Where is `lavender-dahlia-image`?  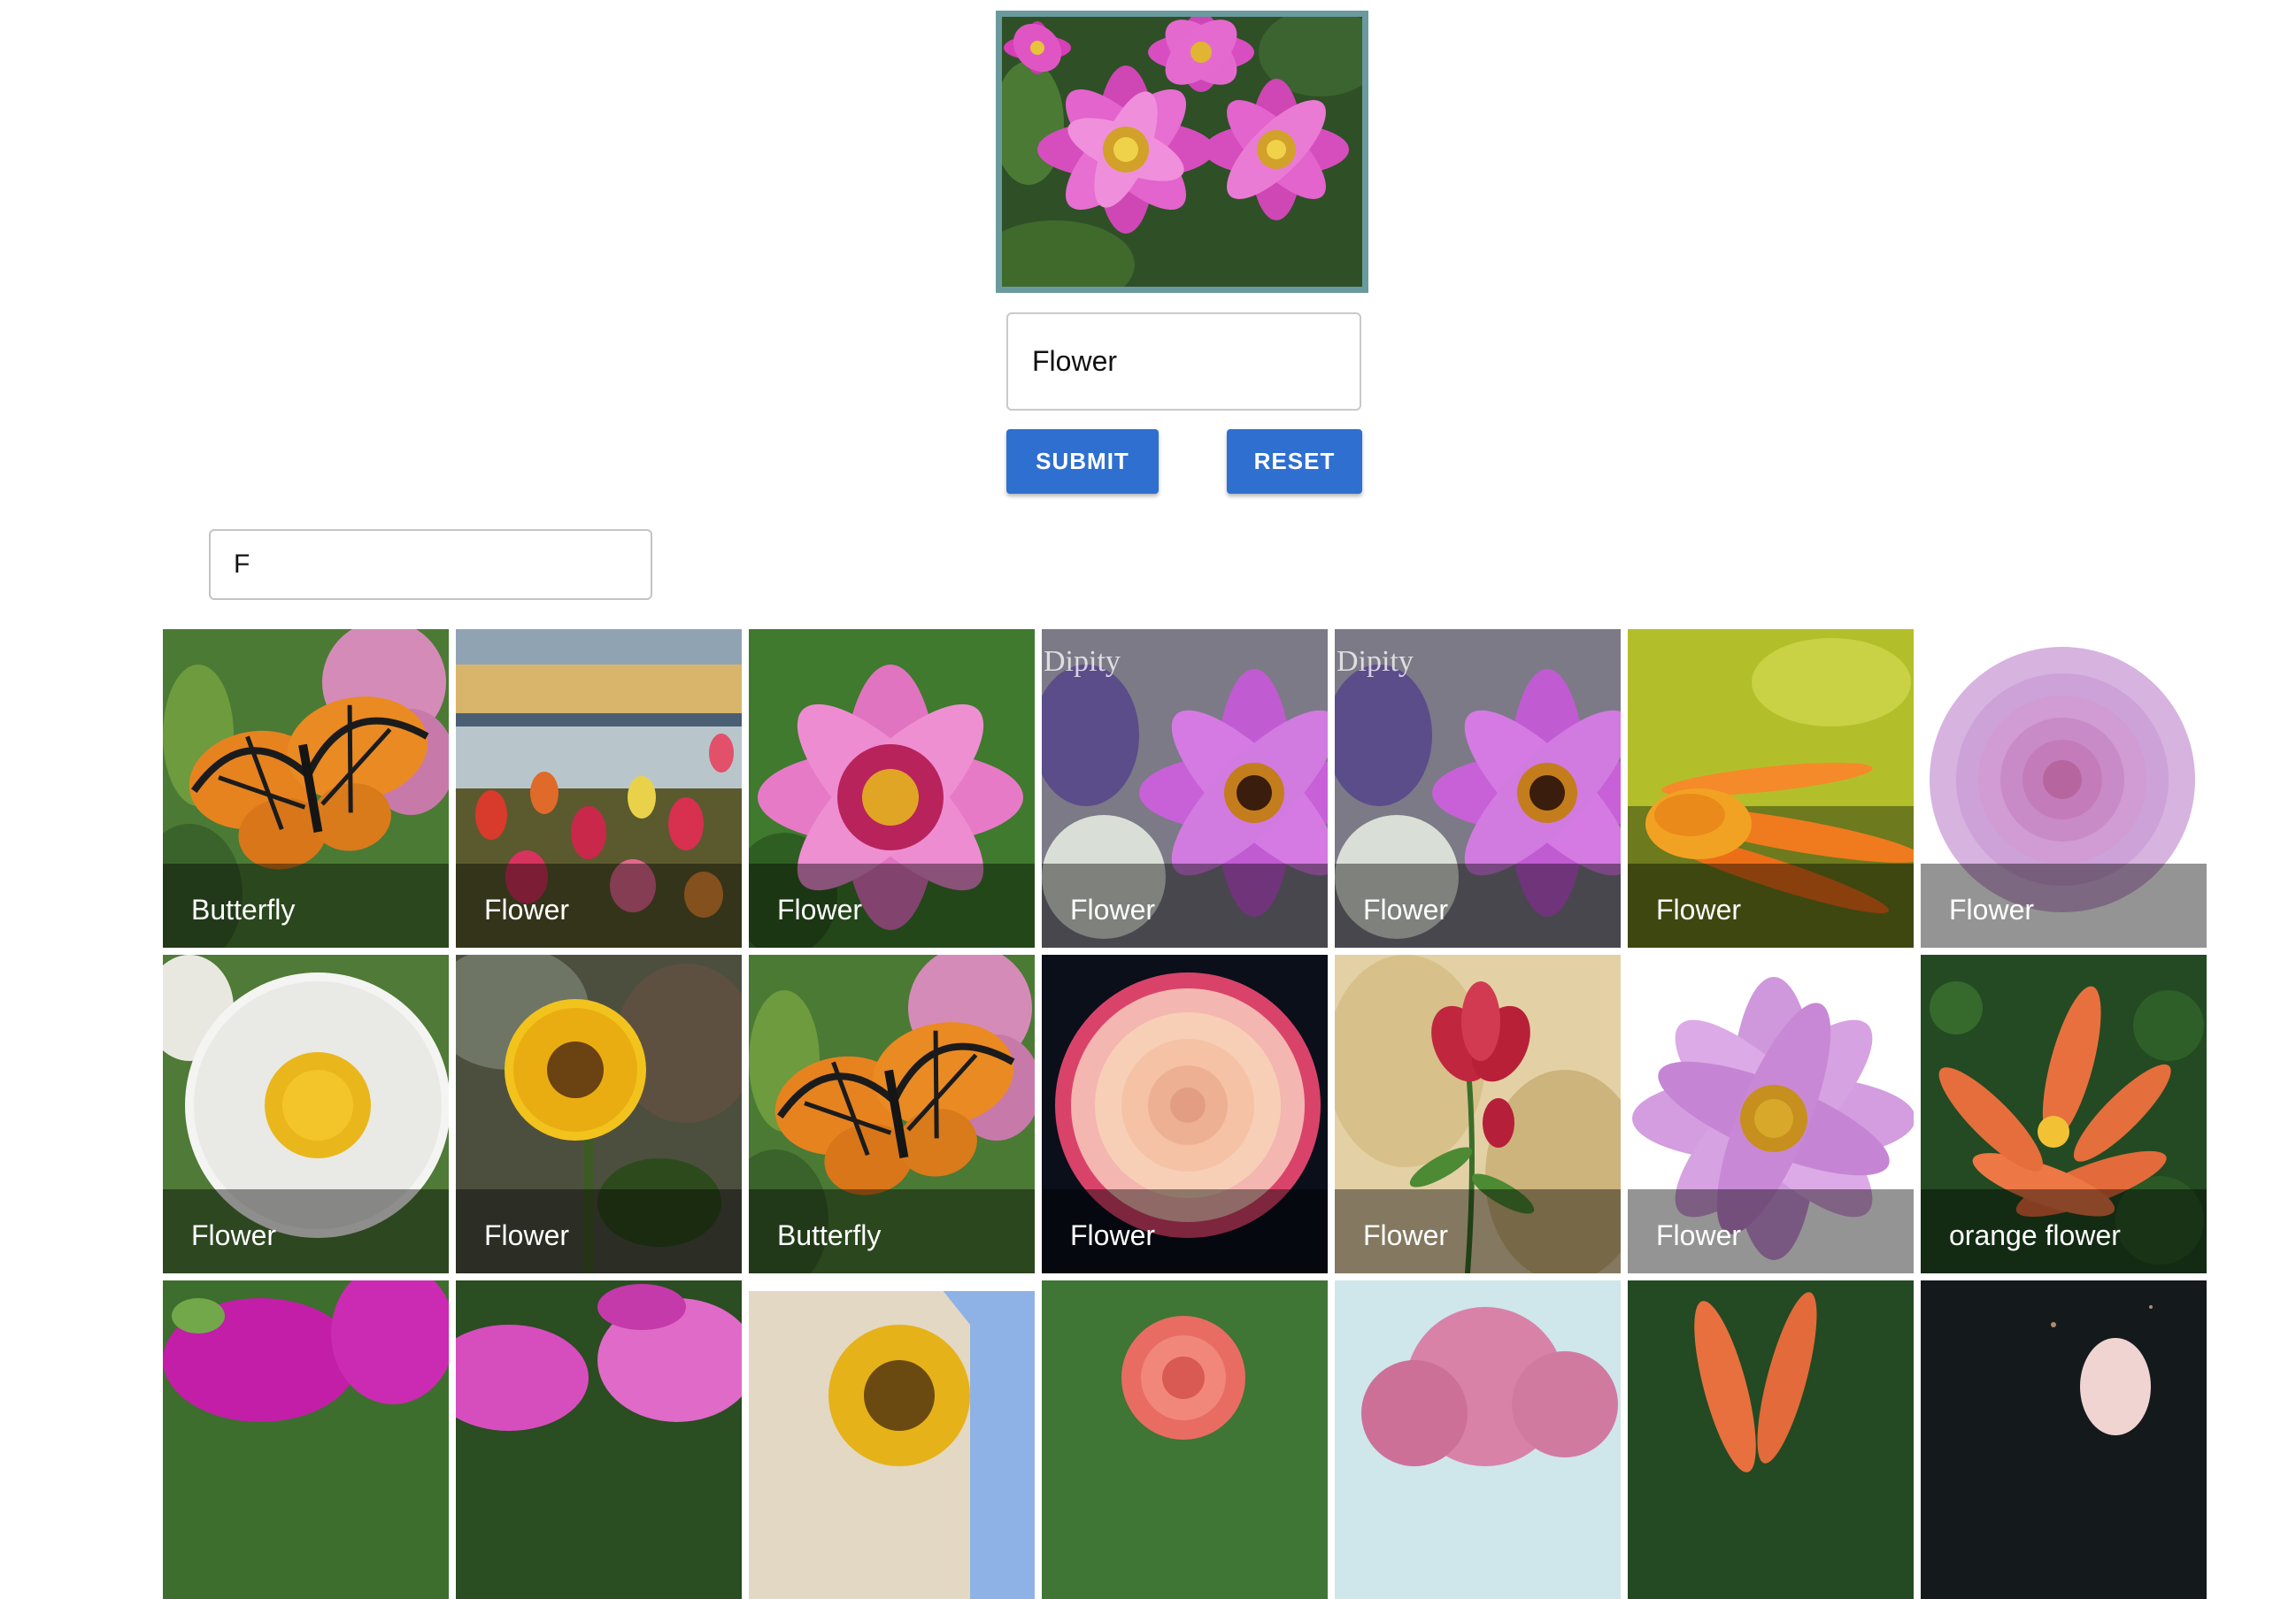 lavender-dahlia-image is located at coordinates (2064, 789).